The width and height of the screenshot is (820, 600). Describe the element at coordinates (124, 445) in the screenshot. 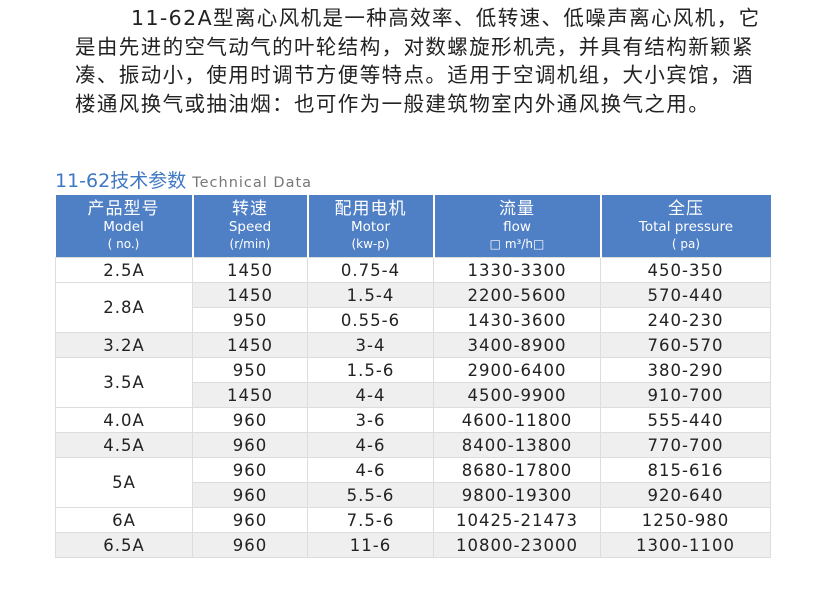

I see `model-cell: 4.5A` at that location.